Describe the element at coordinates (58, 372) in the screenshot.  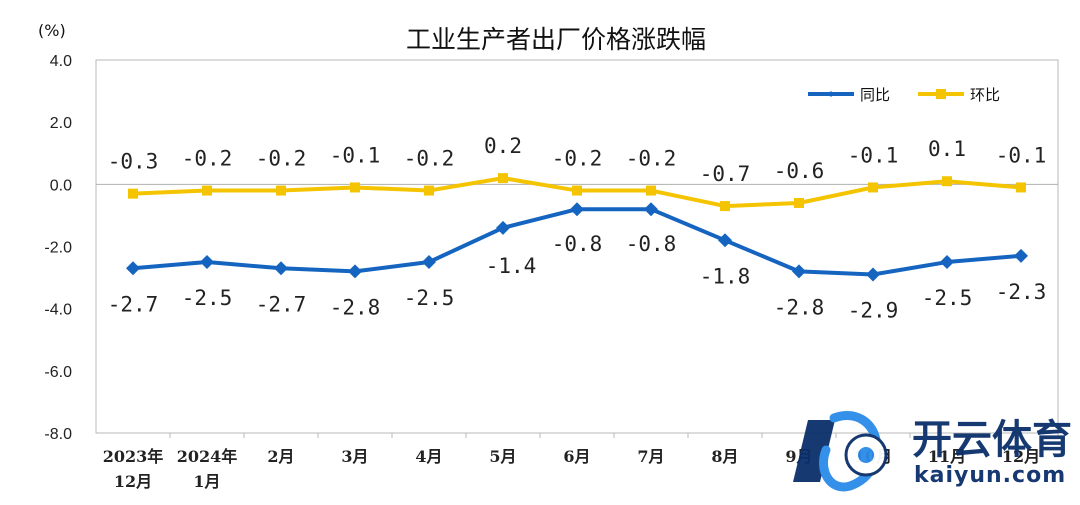
I see `y-tick-label: -6.0` at that location.